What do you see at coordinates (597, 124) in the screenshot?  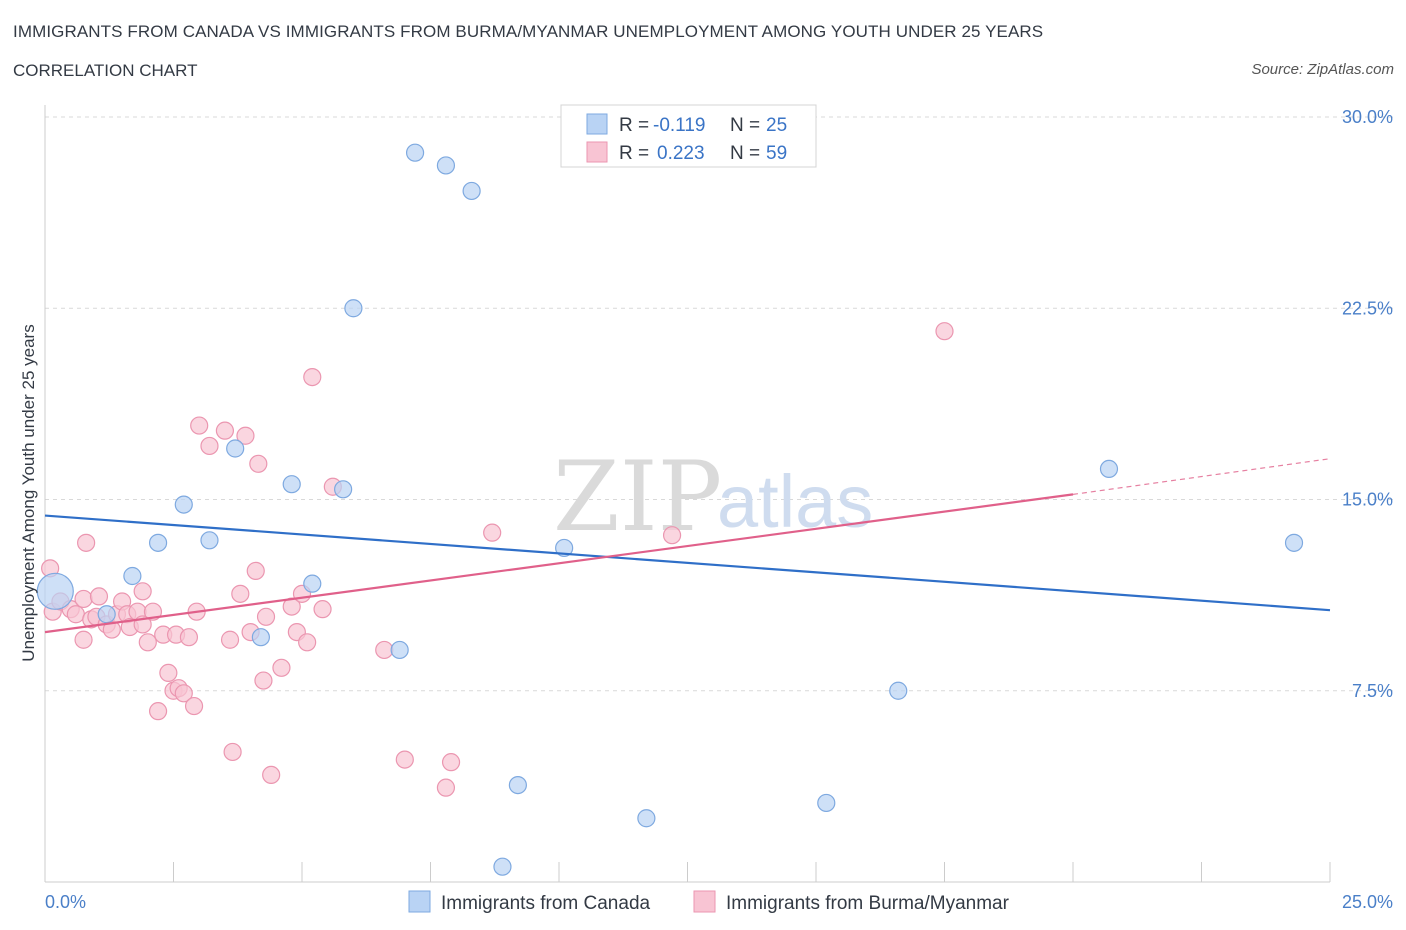 I see `legend-swatch-canada` at bounding box center [597, 124].